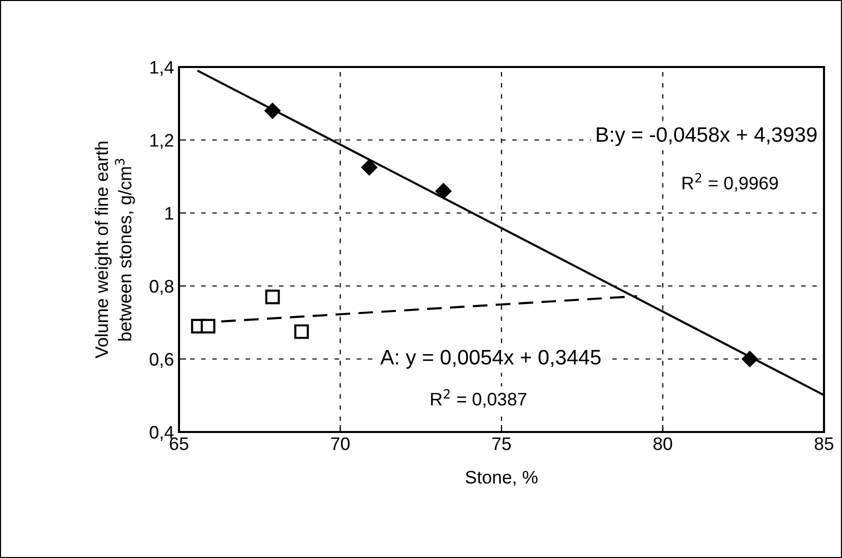  I want to click on annotation: R$^{2}$ = 0,0387, so click(478, 398).